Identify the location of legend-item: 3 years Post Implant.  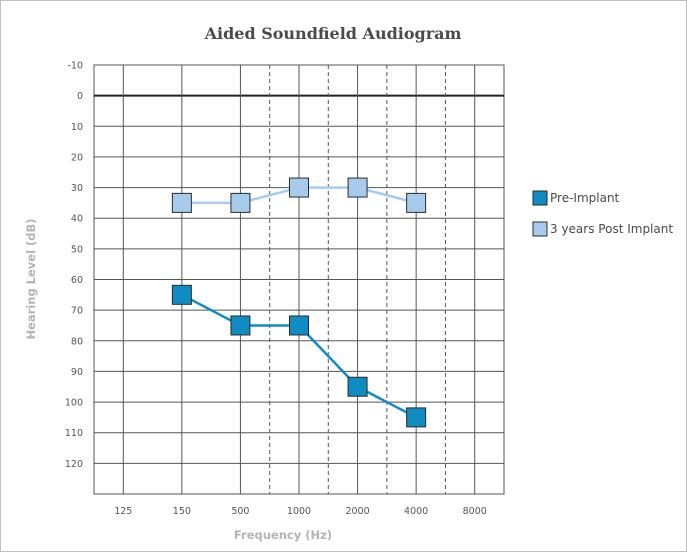
(602, 229).